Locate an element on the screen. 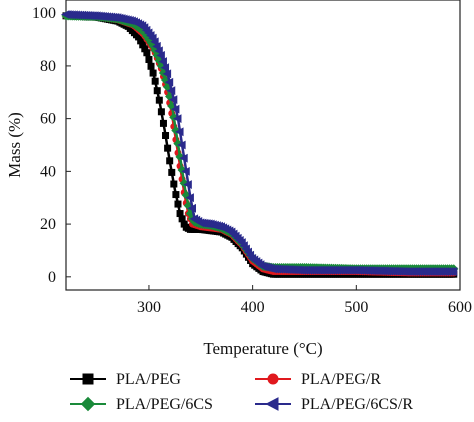 The width and height of the screenshot is (474, 422). x-axis-title: Temperature (°C) is located at coordinates (262, 348).